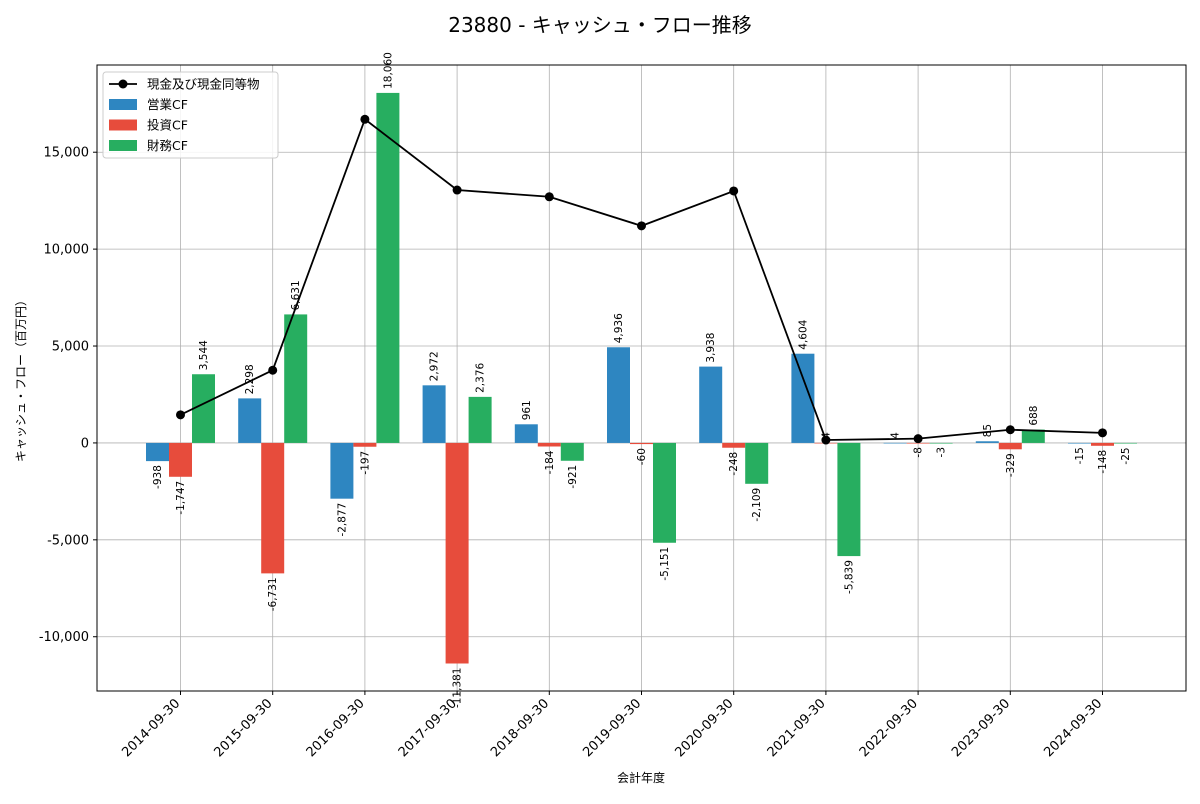  Describe the element at coordinates (573, 477) in the screenshot. I see `data-label: -921` at that location.